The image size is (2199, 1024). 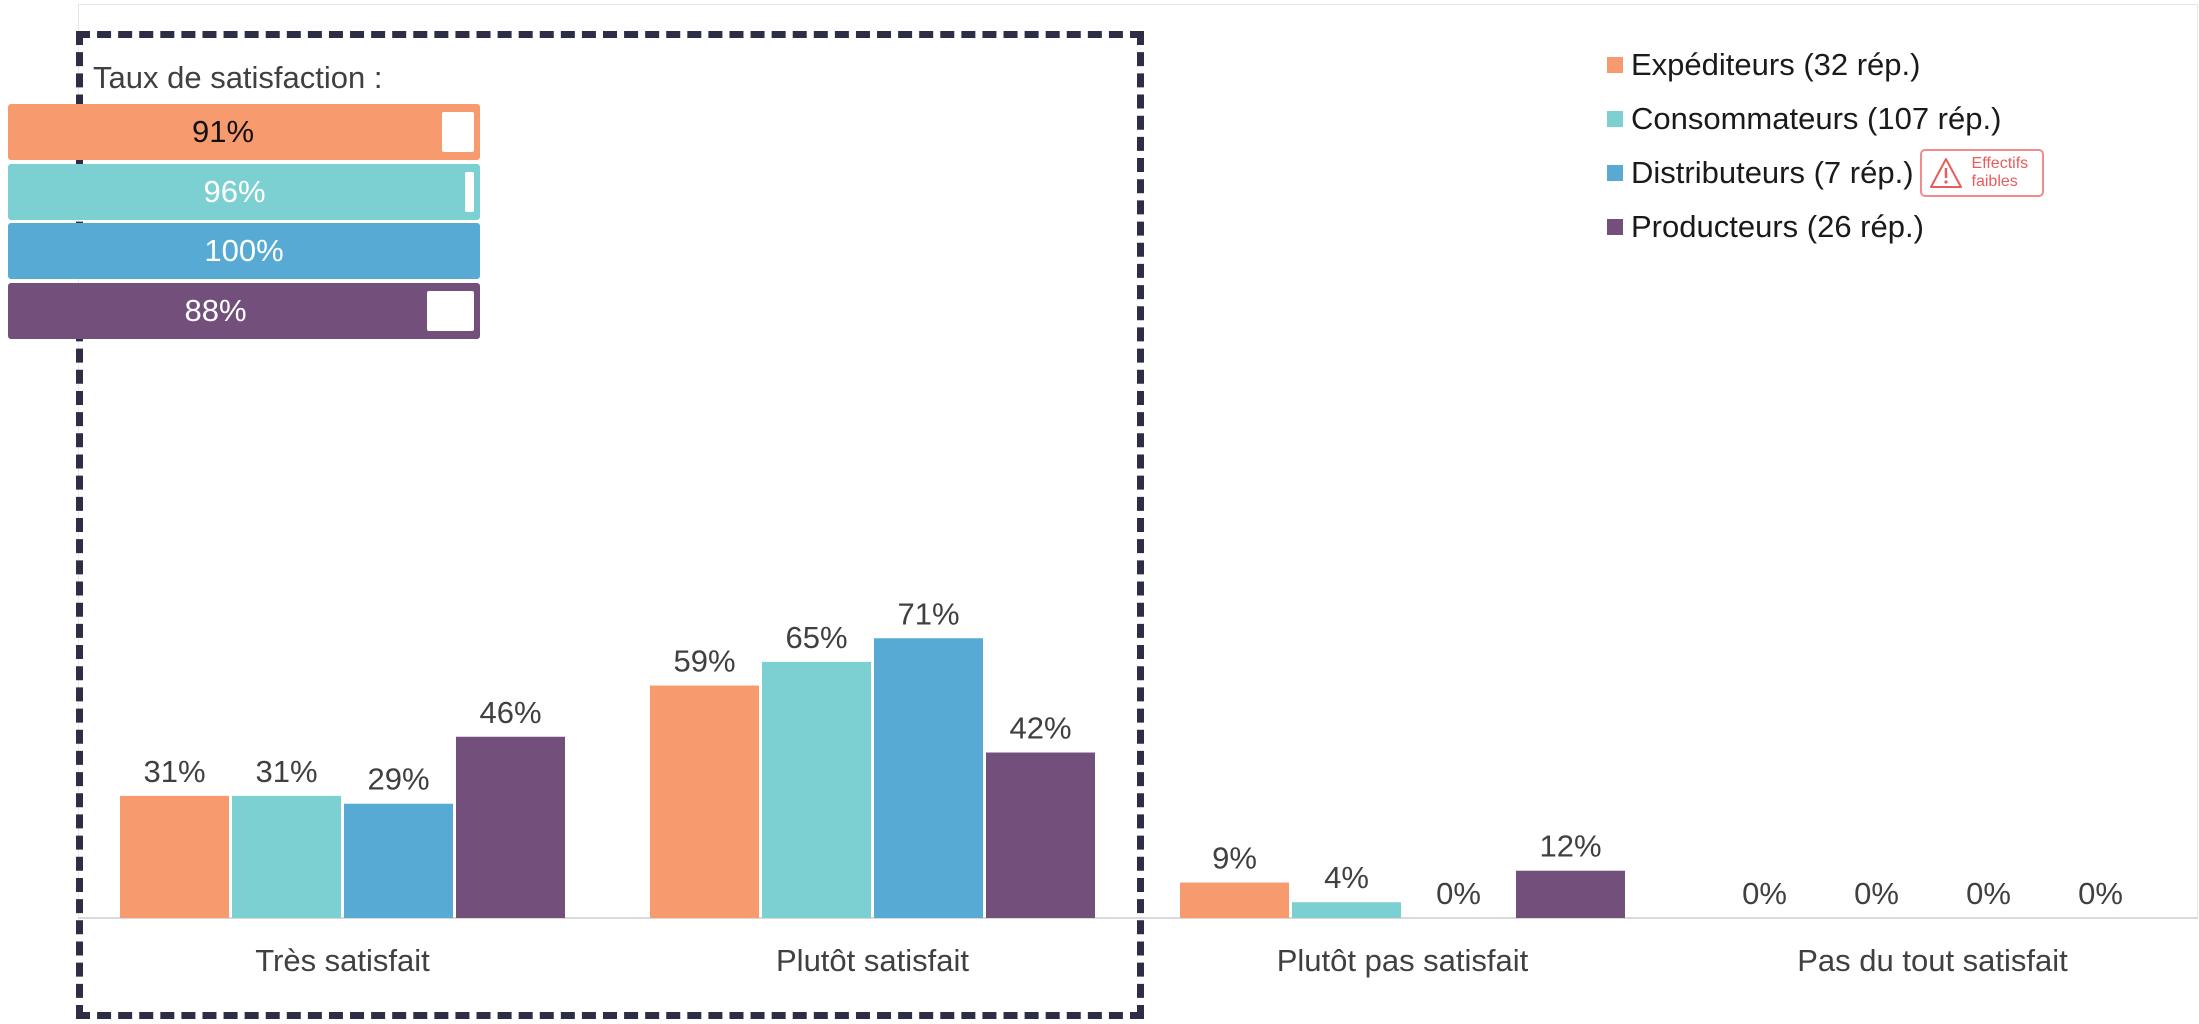 What do you see at coordinates (215, 310) in the screenshot?
I see `satisfaction-rate-label: 88%` at bounding box center [215, 310].